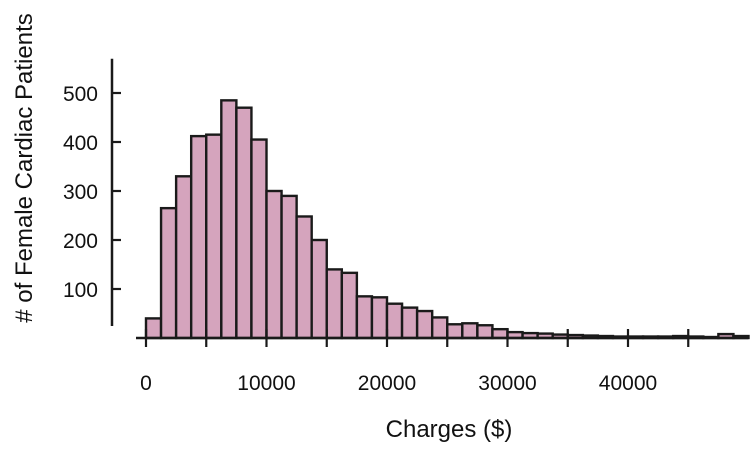 This screenshot has height=450, width=755. Describe the element at coordinates (415, 362) in the screenshot. I see `x-axis-ticks: 0 10000 20000 30000 40000` at that location.